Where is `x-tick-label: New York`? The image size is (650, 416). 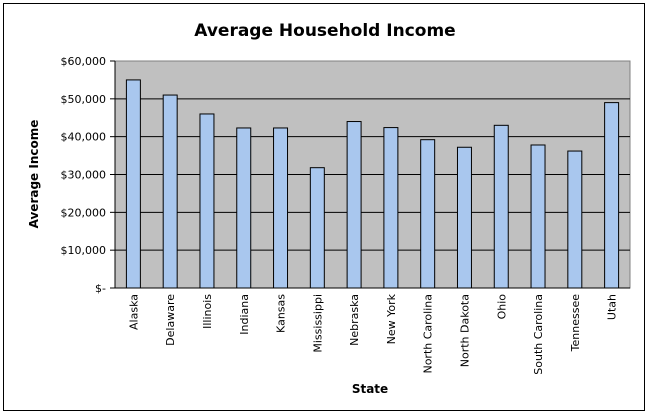
x-tick-label: New York is located at coordinates (391, 318).